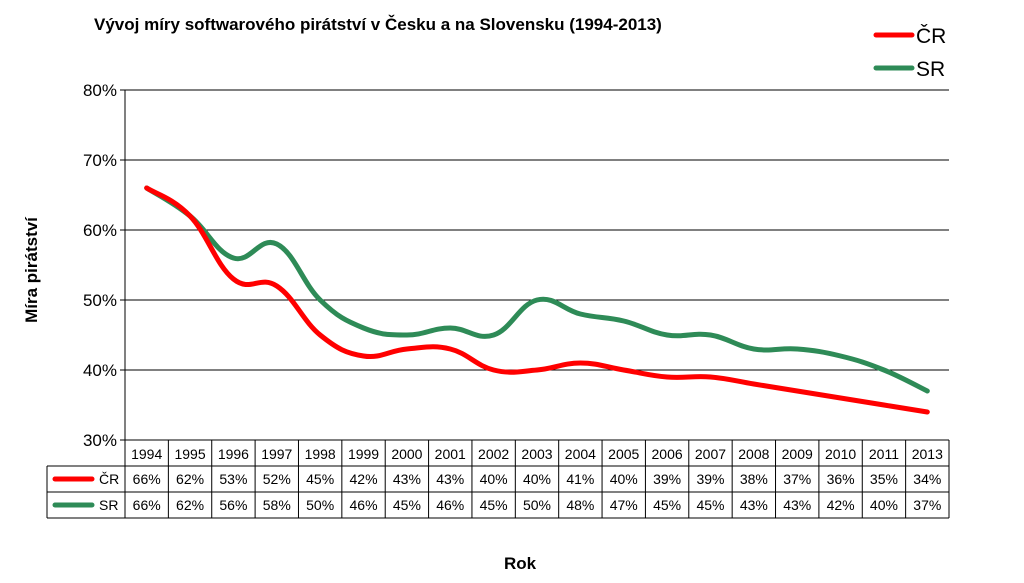 The image size is (1024, 583). I want to click on x-axis-title: Rok, so click(520, 563).